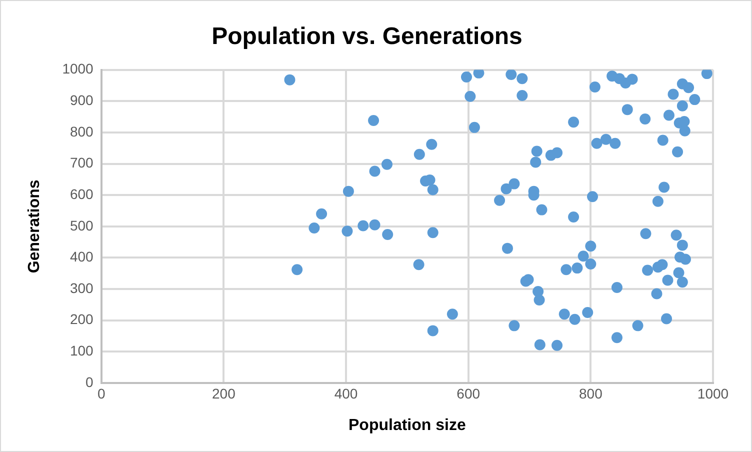 This screenshot has height=452, width=752. What do you see at coordinates (82, 100) in the screenshot?
I see `y-tick-label: 900` at bounding box center [82, 100].